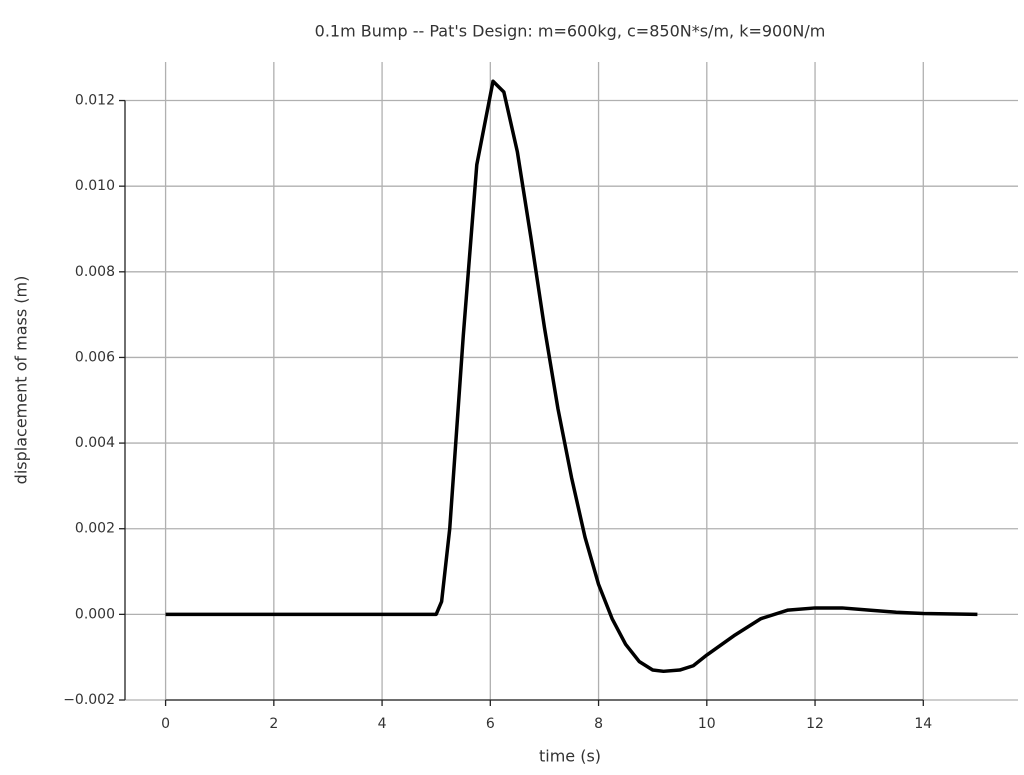  Describe the element at coordinates (95, 443) in the screenshot. I see `y-tick-label: 0.004` at that location.